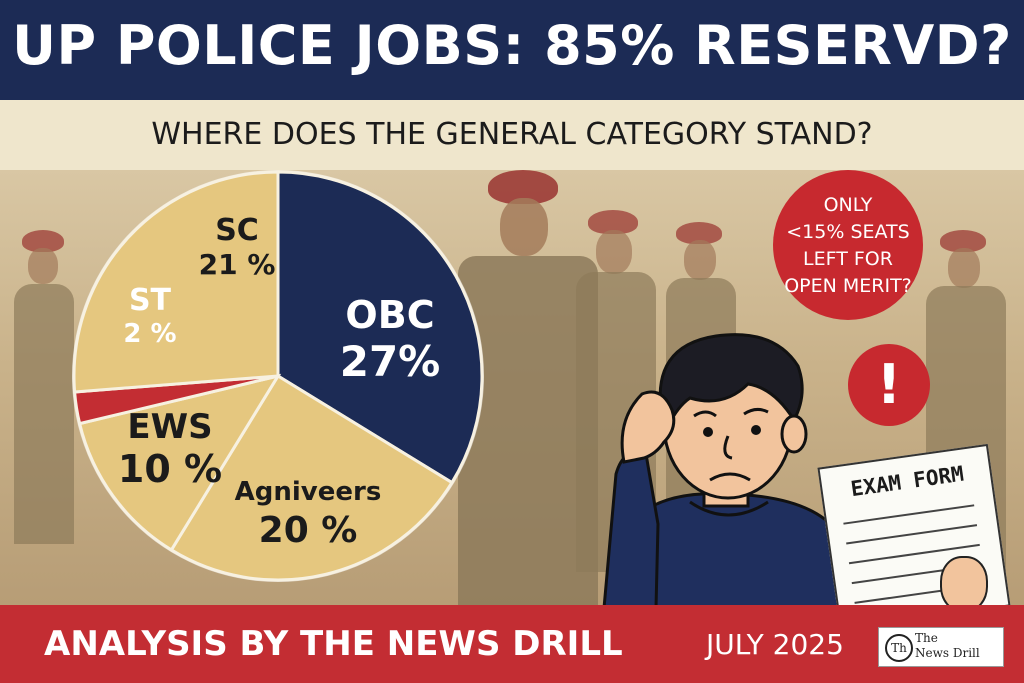  Describe the element at coordinates (170, 469) in the screenshot. I see `slice-value-ews: 10 %` at that location.